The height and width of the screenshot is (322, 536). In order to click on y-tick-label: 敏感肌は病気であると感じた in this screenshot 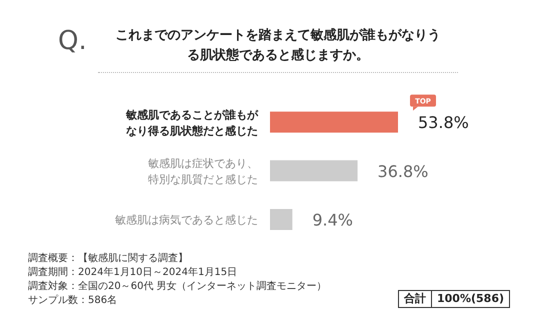, I will do `click(186, 220)`.